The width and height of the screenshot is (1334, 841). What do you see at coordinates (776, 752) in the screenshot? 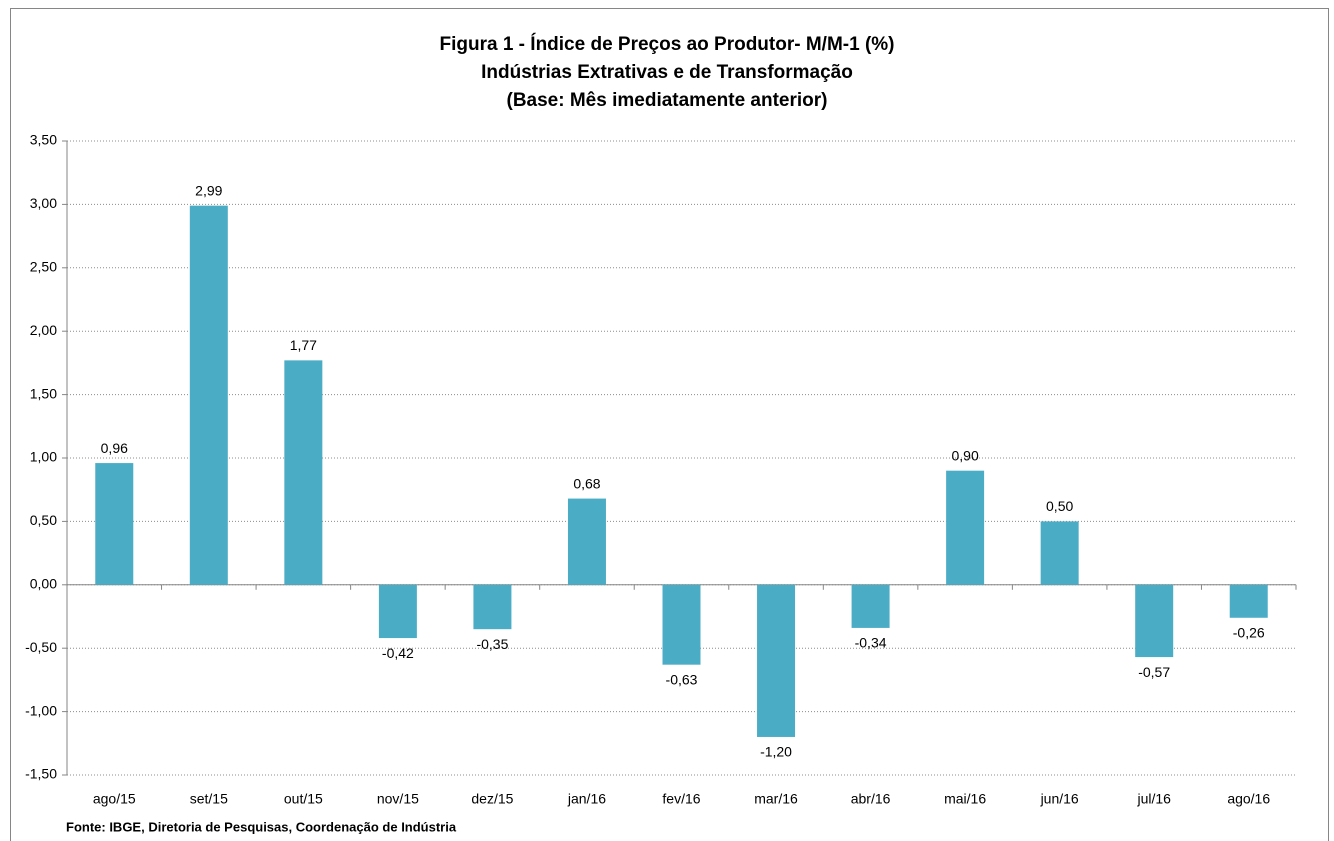
I see `data-label: -1,20` at bounding box center [776, 752].